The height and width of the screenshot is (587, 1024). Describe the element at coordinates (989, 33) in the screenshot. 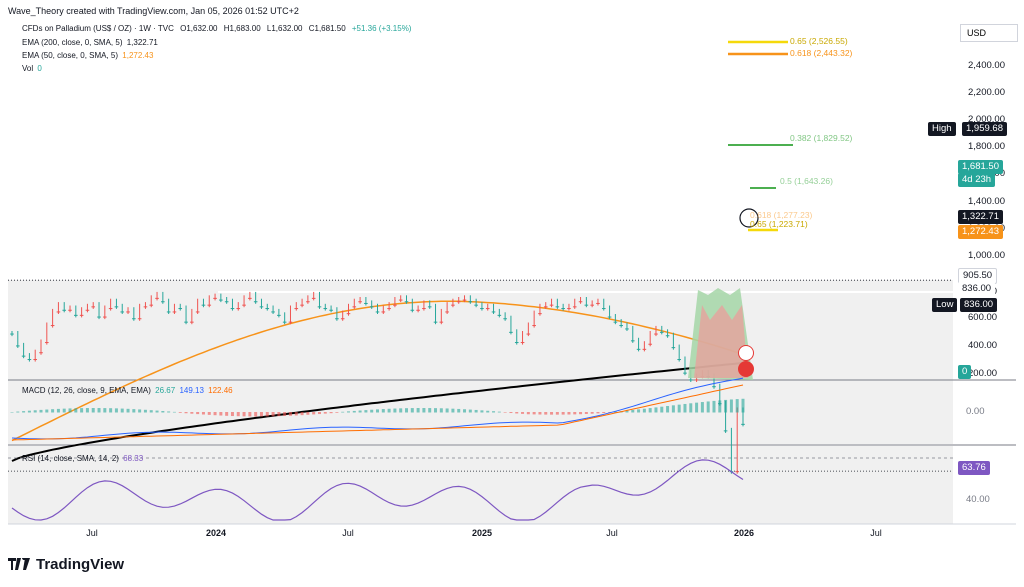

I see `currency-selector: USD` at that location.